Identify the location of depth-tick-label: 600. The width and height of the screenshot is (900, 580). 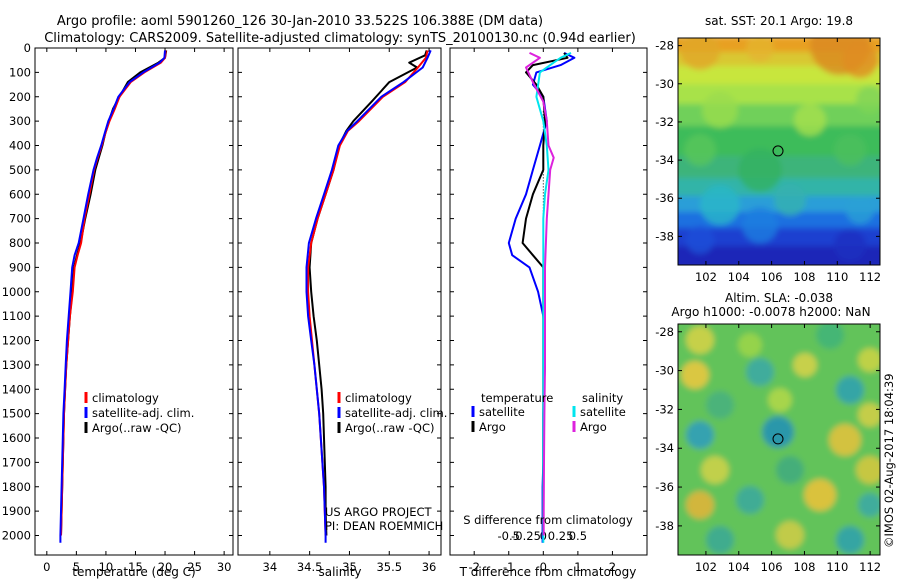
(20, 194).